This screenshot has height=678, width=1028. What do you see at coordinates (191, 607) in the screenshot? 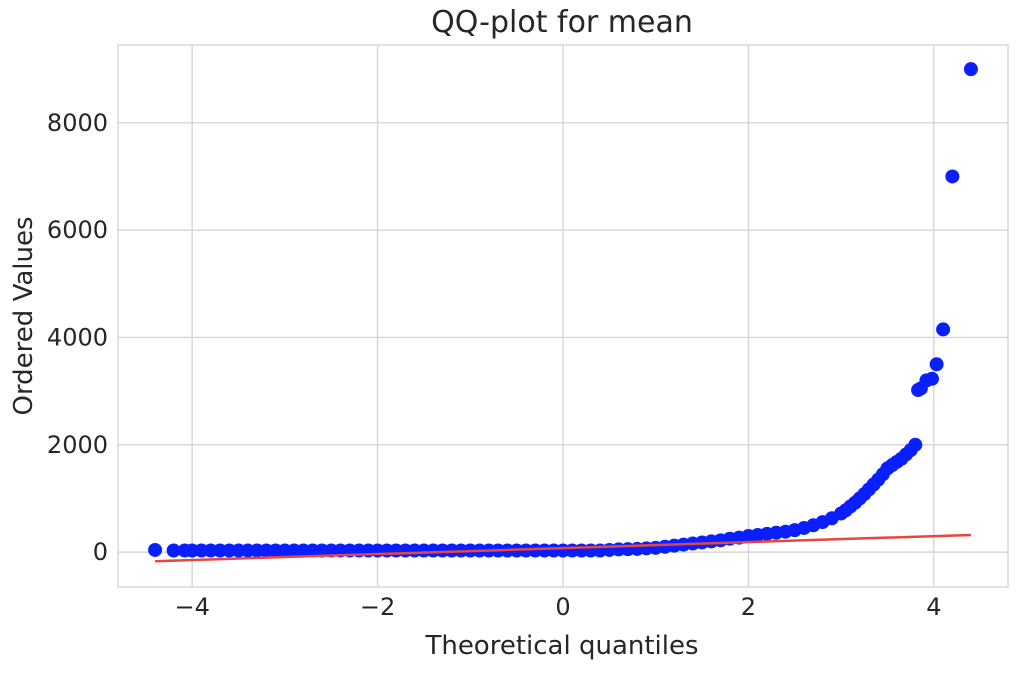
I see `x-tick-label: −4` at bounding box center [191, 607].